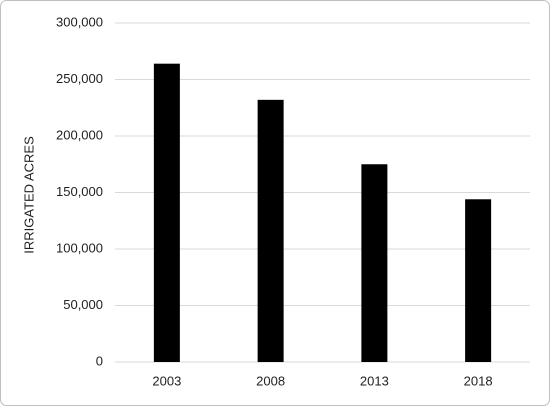  I want to click on y-tick-label: 150,000, so click(79, 191).